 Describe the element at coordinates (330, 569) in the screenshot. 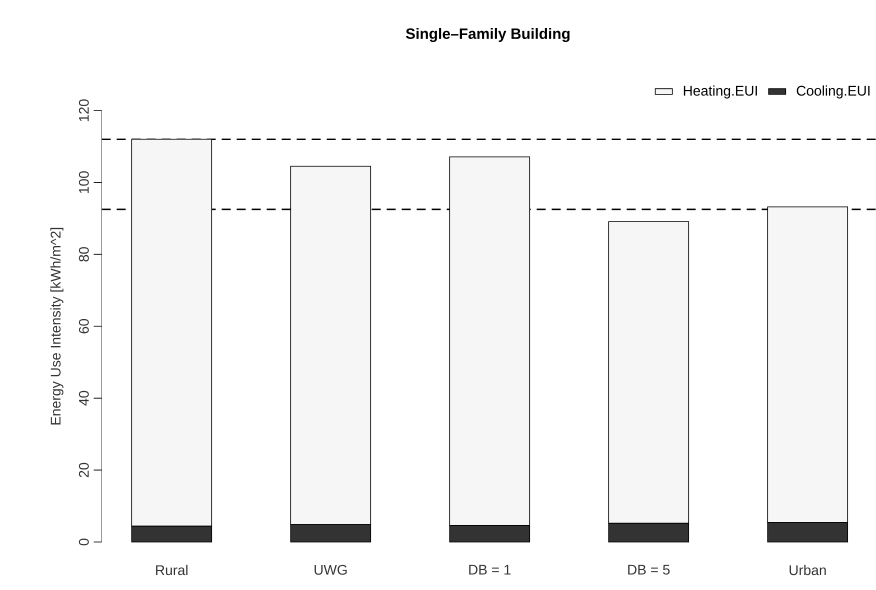

I see `x-tick-label: UWG` at that location.